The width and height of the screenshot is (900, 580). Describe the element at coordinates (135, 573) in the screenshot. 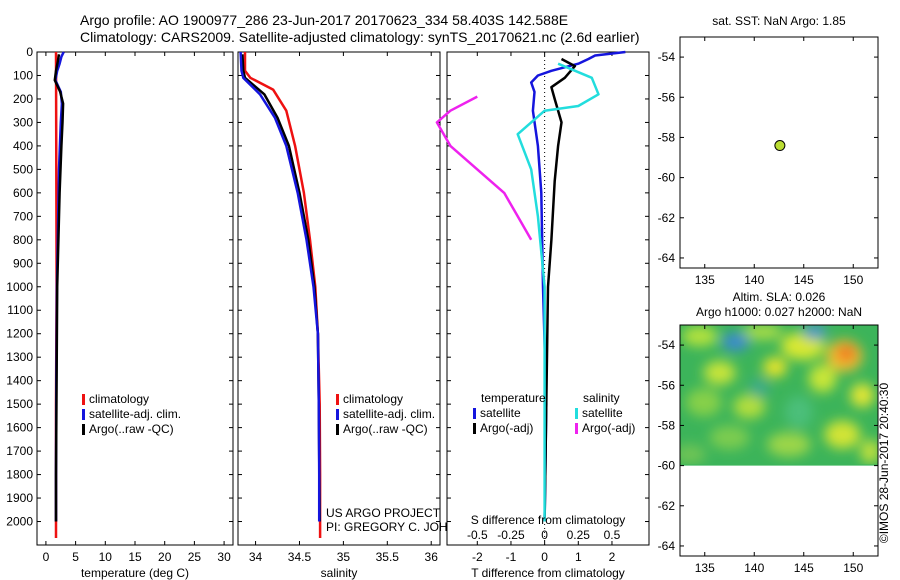

I see `temperature-xlabel: temperature (deg C)` at that location.